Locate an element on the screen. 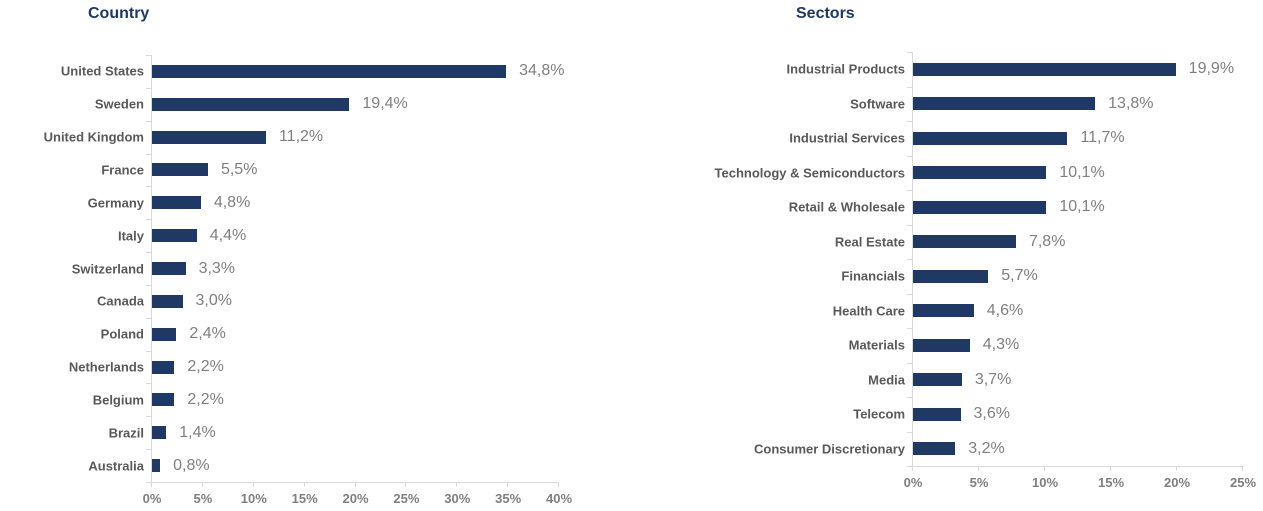 The height and width of the screenshot is (511, 1263). x-axis-line is located at coordinates (1077, 466).